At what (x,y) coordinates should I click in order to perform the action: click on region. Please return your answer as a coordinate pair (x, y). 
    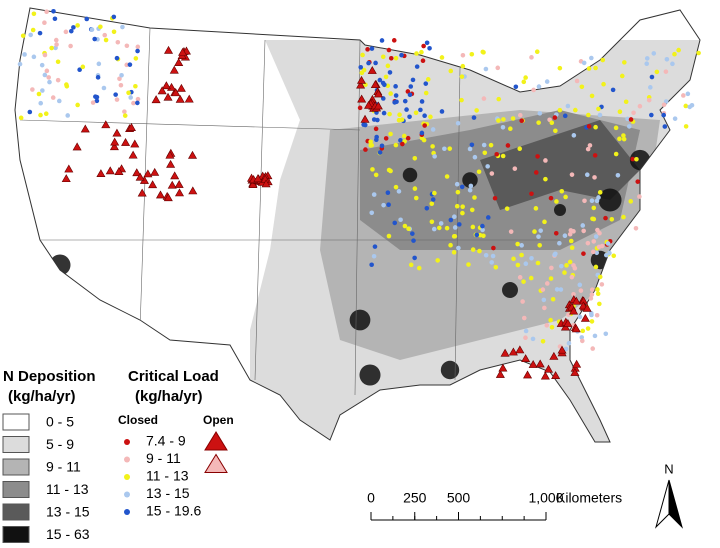
    Looking at the image, I should click on (560, 165).